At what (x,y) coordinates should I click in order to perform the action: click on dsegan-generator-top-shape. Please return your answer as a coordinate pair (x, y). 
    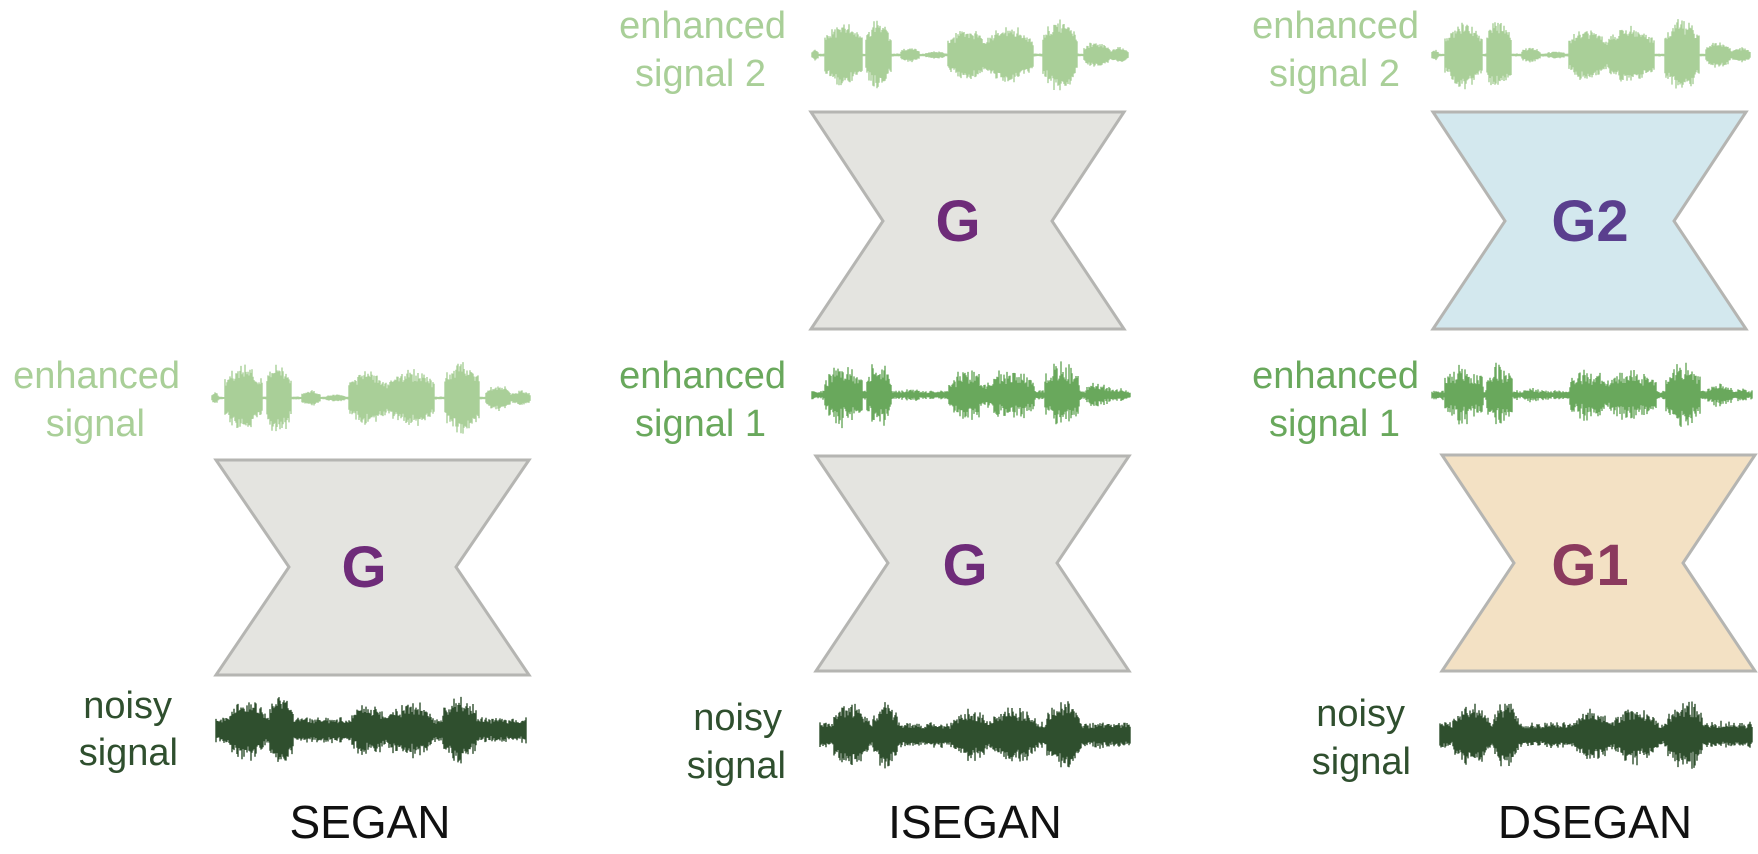
    Looking at the image, I should click on (1589, 220).